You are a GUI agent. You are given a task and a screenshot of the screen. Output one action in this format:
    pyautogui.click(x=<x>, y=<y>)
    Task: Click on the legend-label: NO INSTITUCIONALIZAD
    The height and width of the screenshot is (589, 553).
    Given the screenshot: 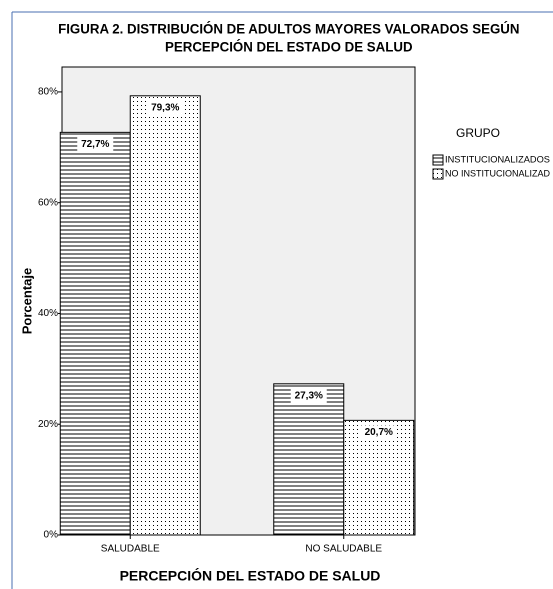 What is the action you would take?
    pyautogui.click(x=497, y=174)
    